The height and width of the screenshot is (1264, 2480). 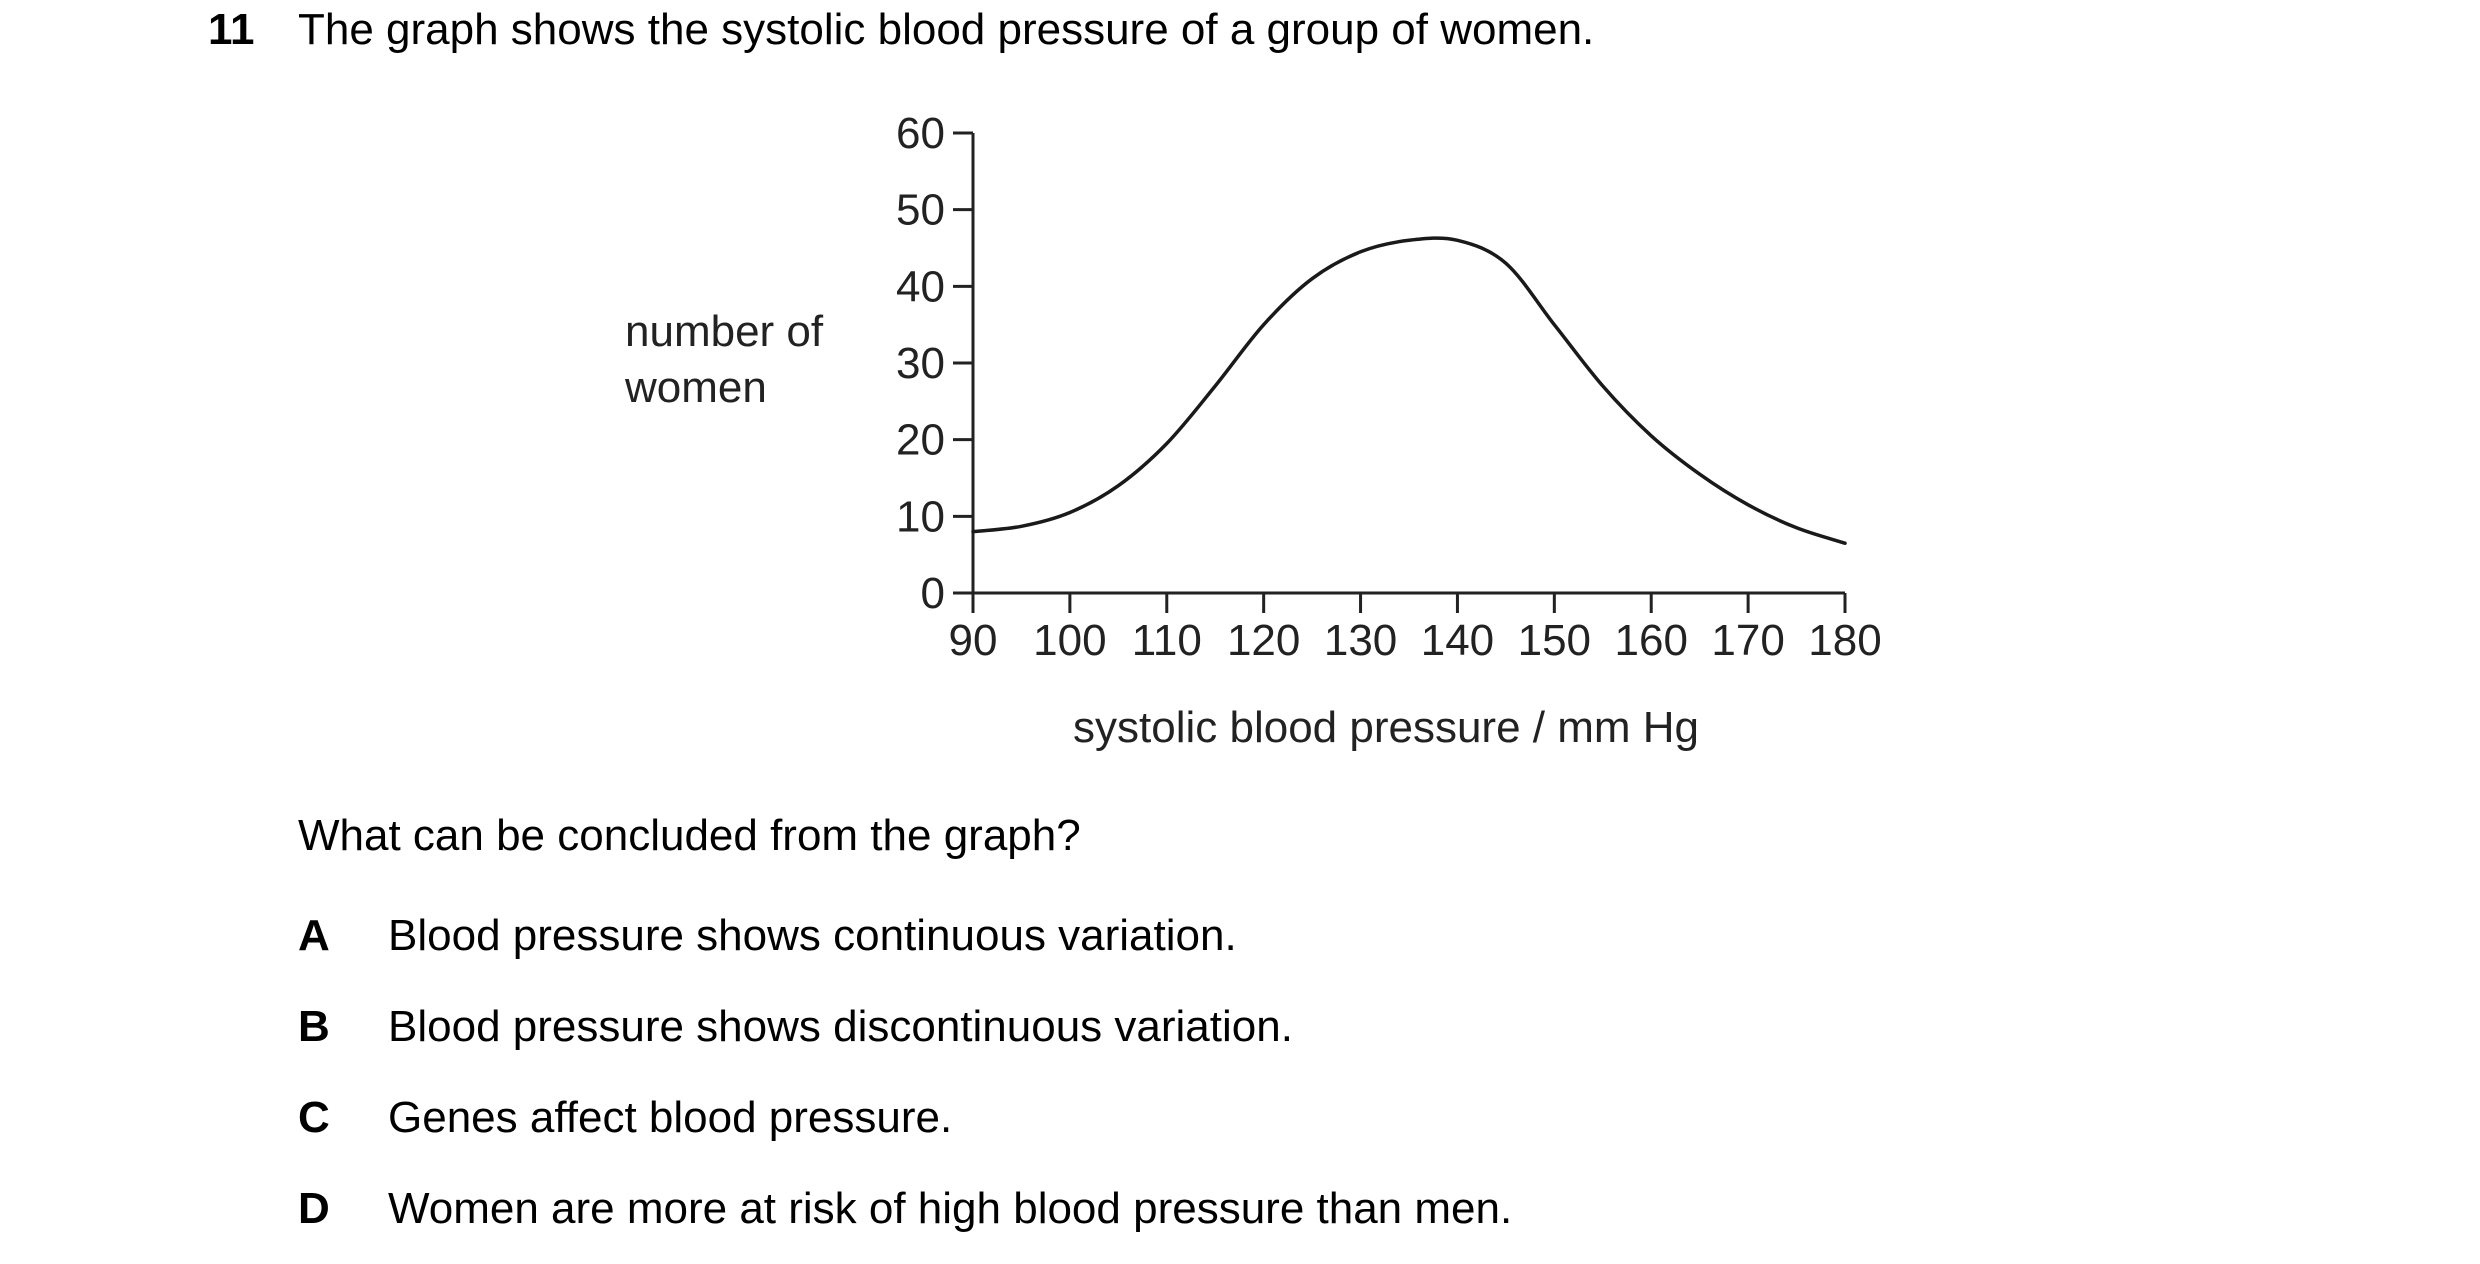 I want to click on y-tick-label: 0, so click(x=933, y=593).